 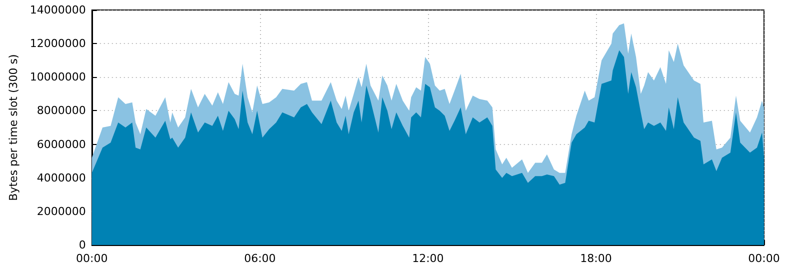 I want to click on y-tick-label: 10000000, so click(x=58, y=77).